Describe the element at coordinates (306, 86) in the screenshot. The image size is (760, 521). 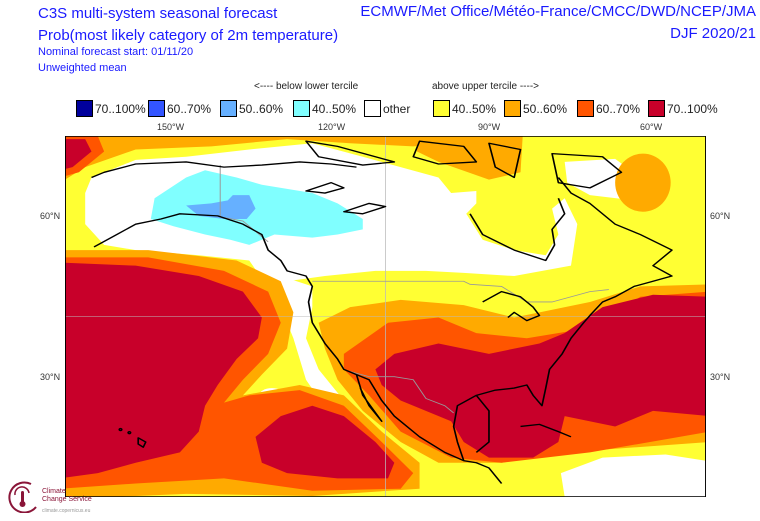
I see `legend-below-label: <---- below lower tercile` at that location.